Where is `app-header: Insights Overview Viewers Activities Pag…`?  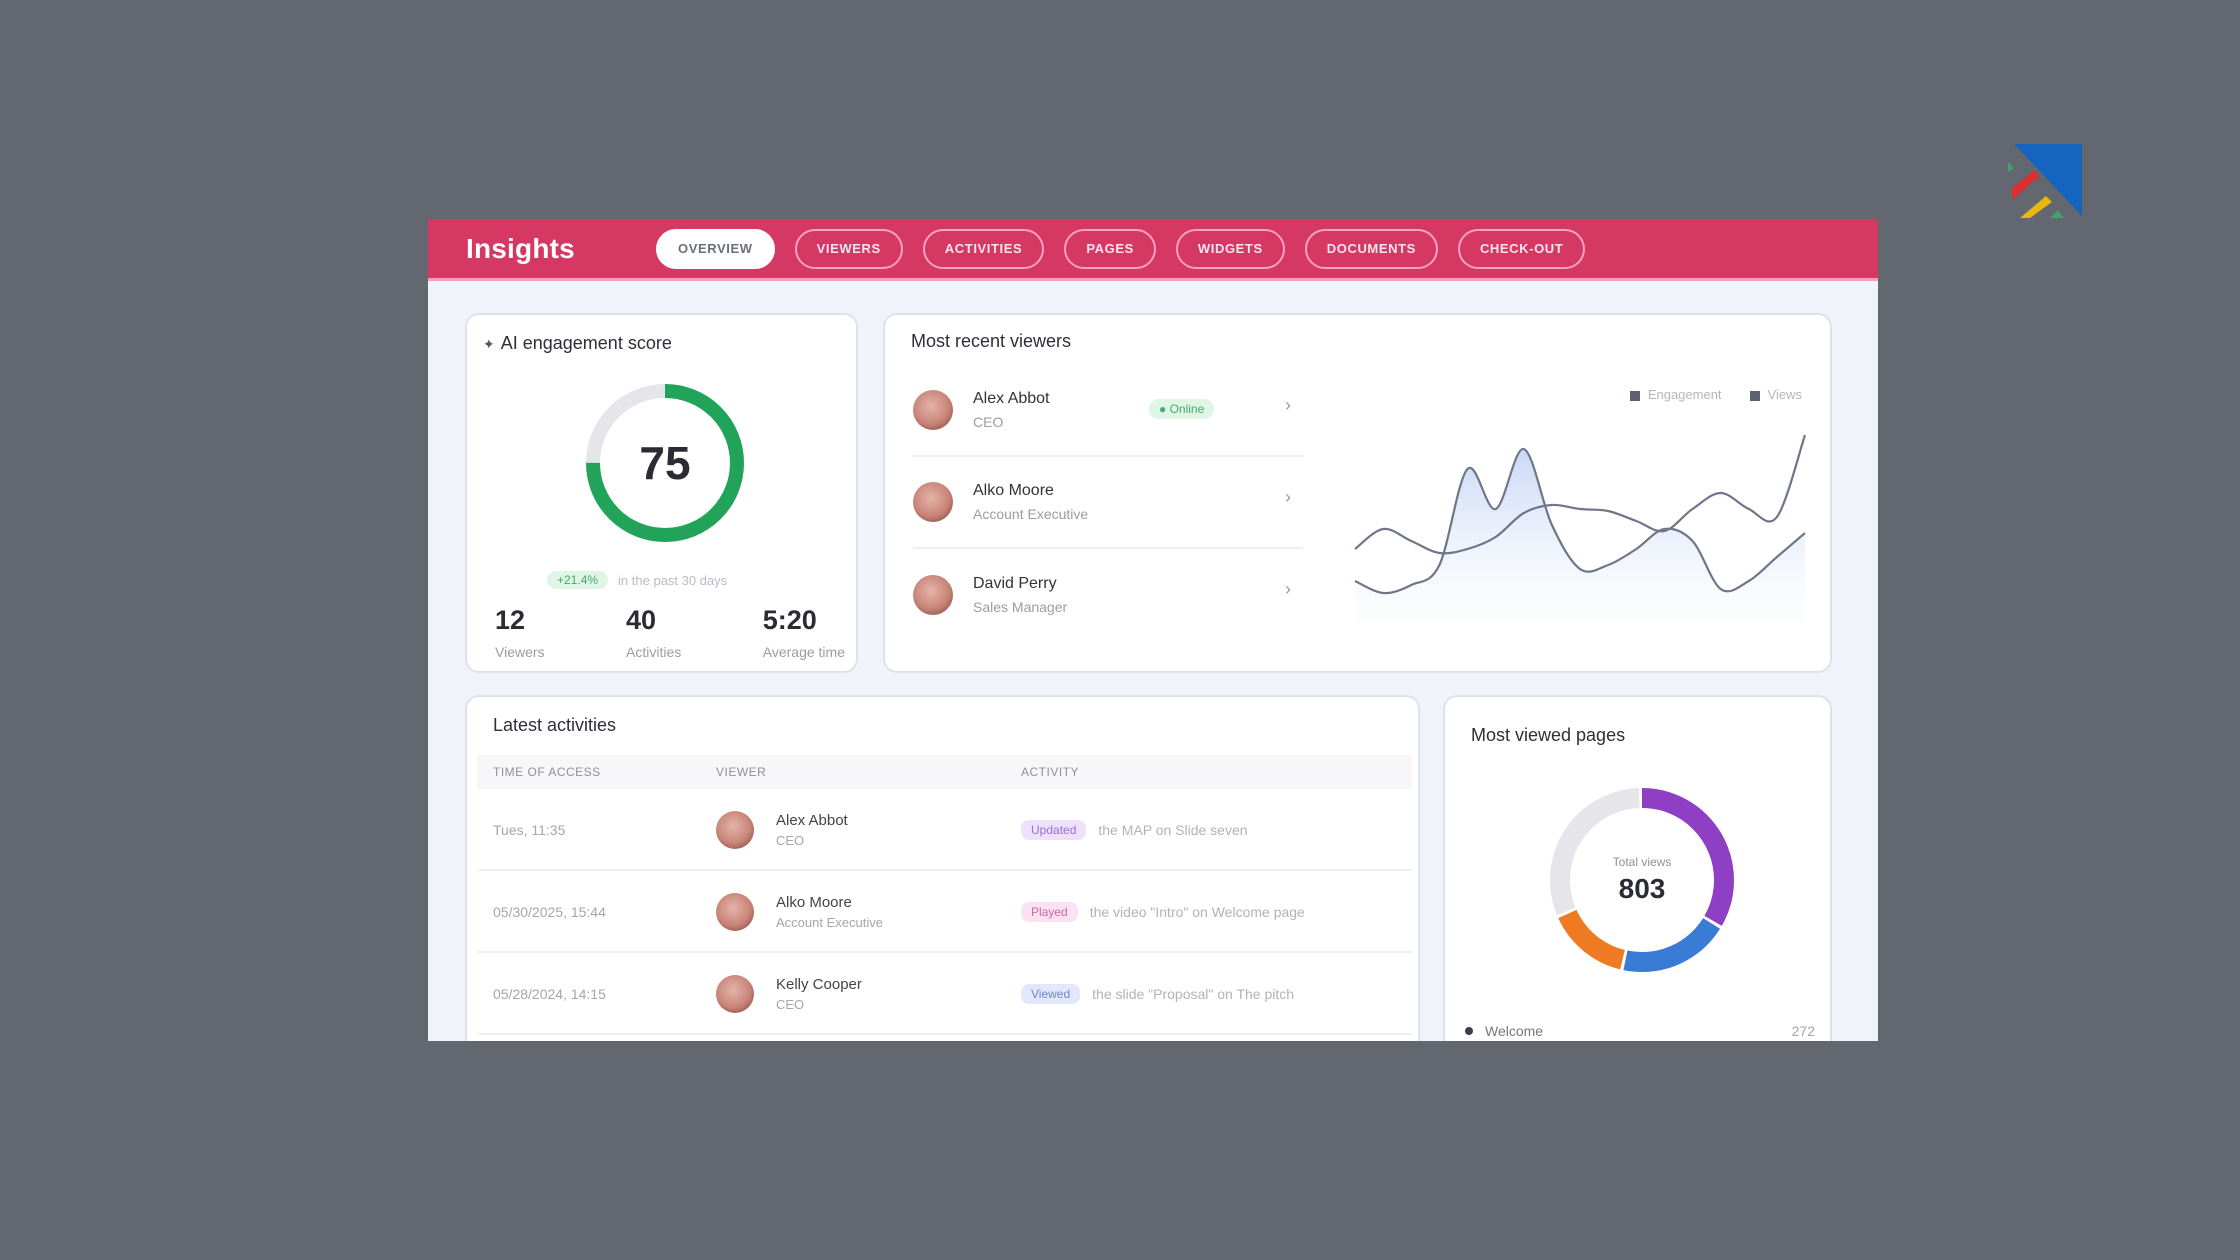 app-header: Insights Overview Viewers Activities Pag… is located at coordinates (1153, 250).